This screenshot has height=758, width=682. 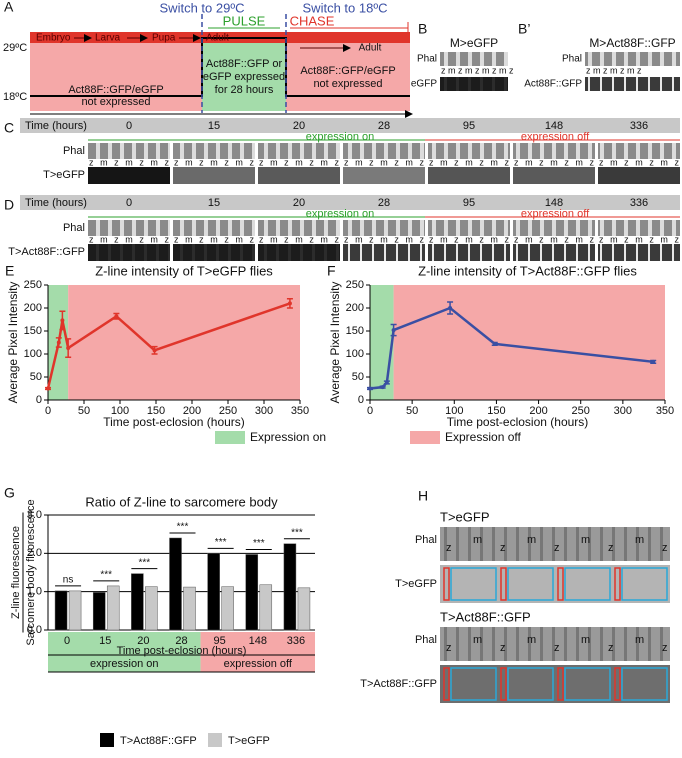 I want to click on x-tick-label: 15, so click(x=105, y=641).